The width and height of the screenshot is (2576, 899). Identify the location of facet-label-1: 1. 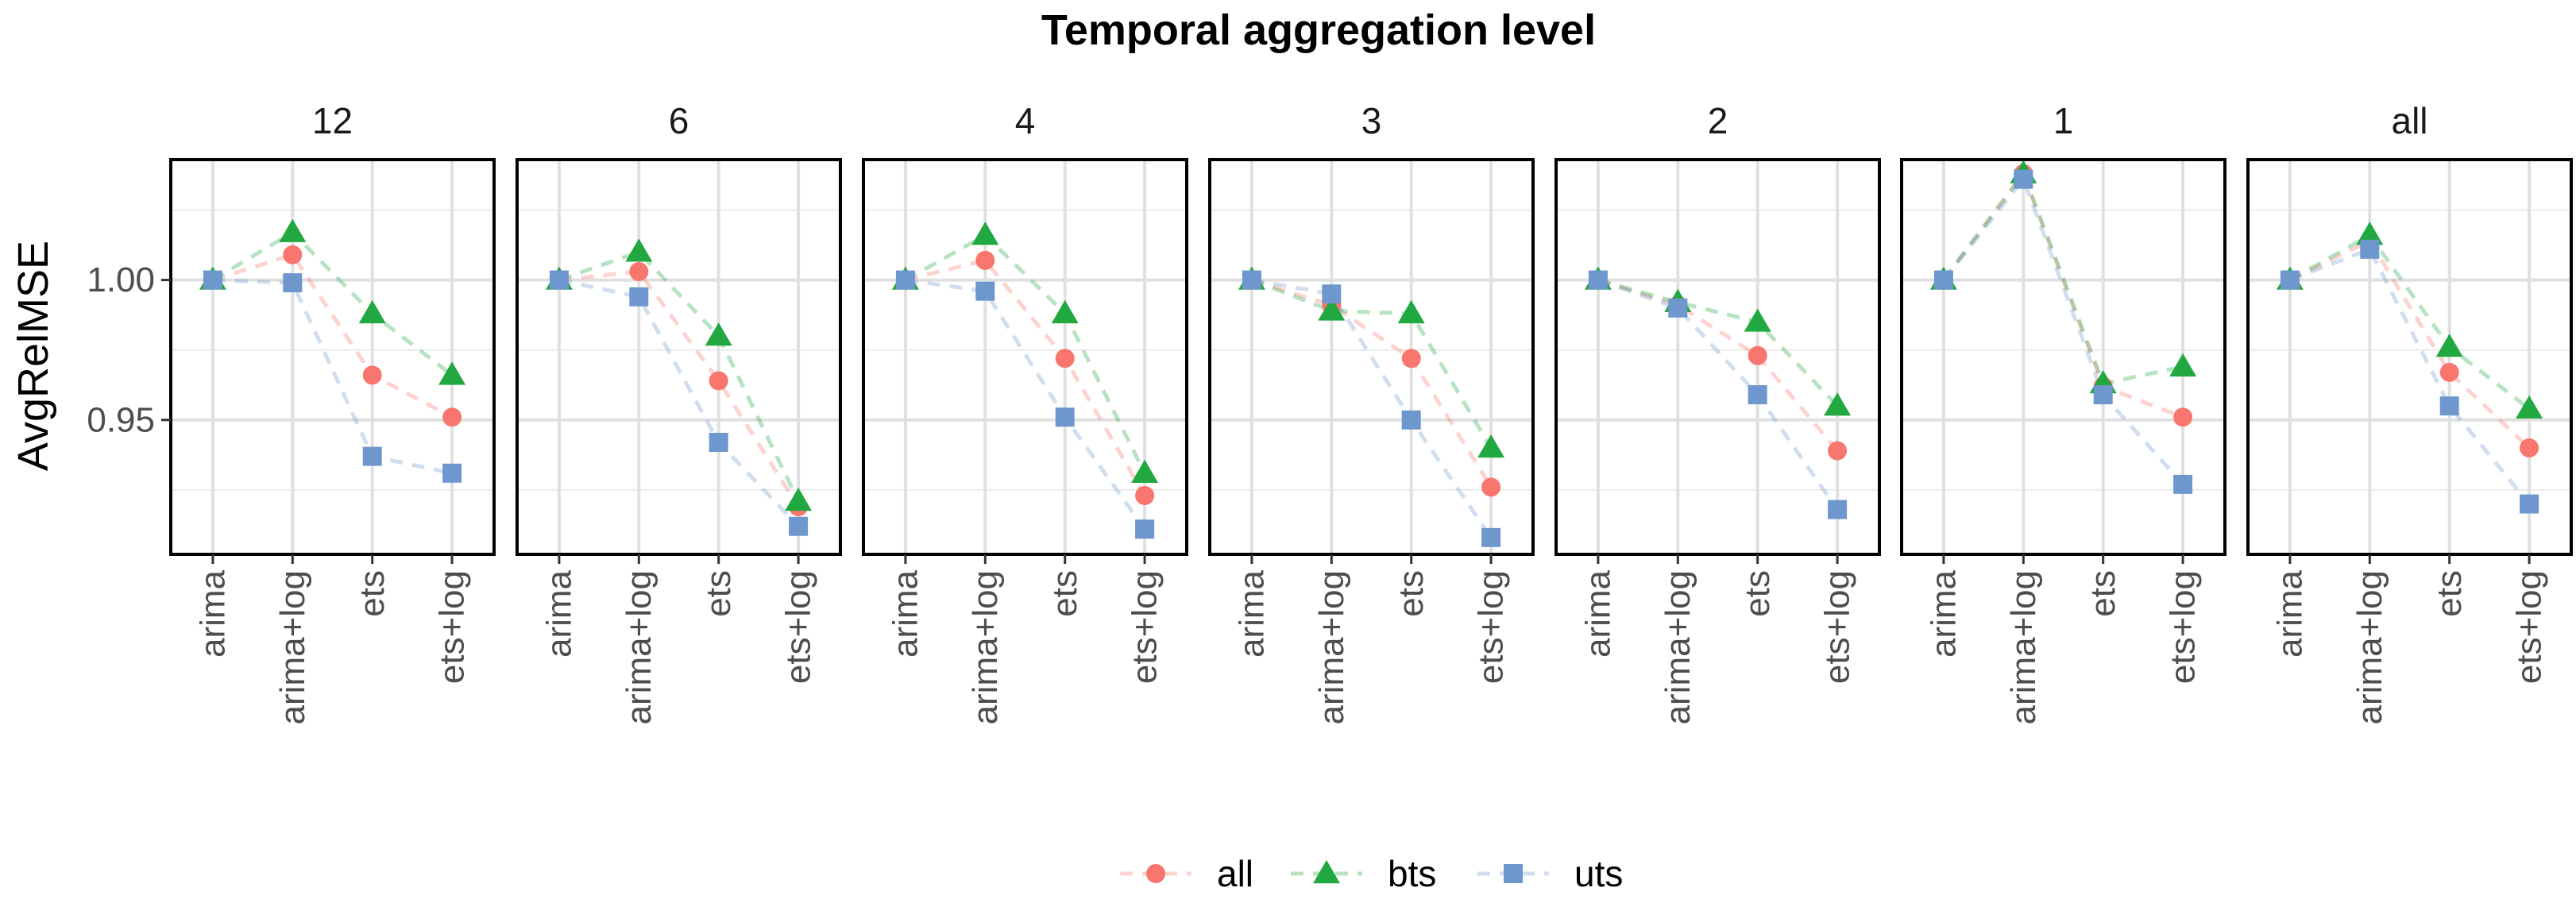
(2063, 120).